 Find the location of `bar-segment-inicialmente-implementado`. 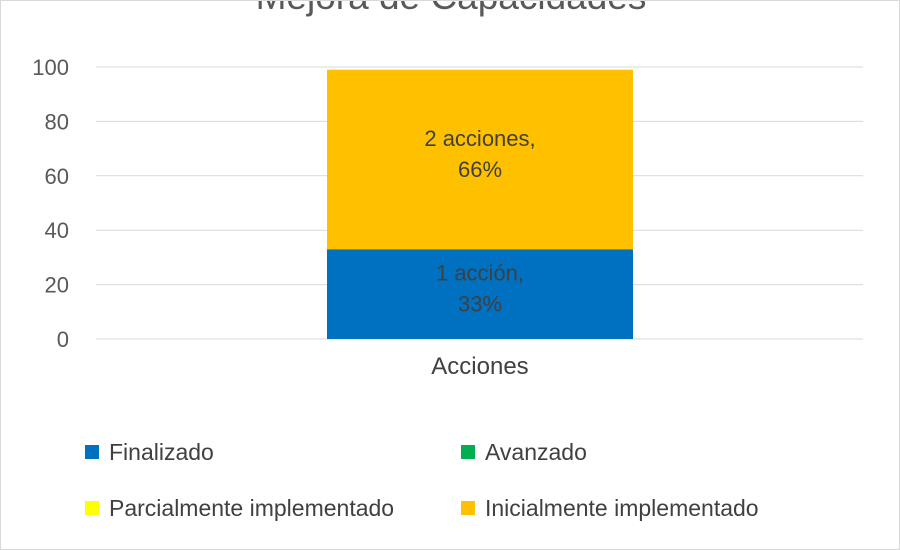

bar-segment-inicialmente-implementado is located at coordinates (480, 159).